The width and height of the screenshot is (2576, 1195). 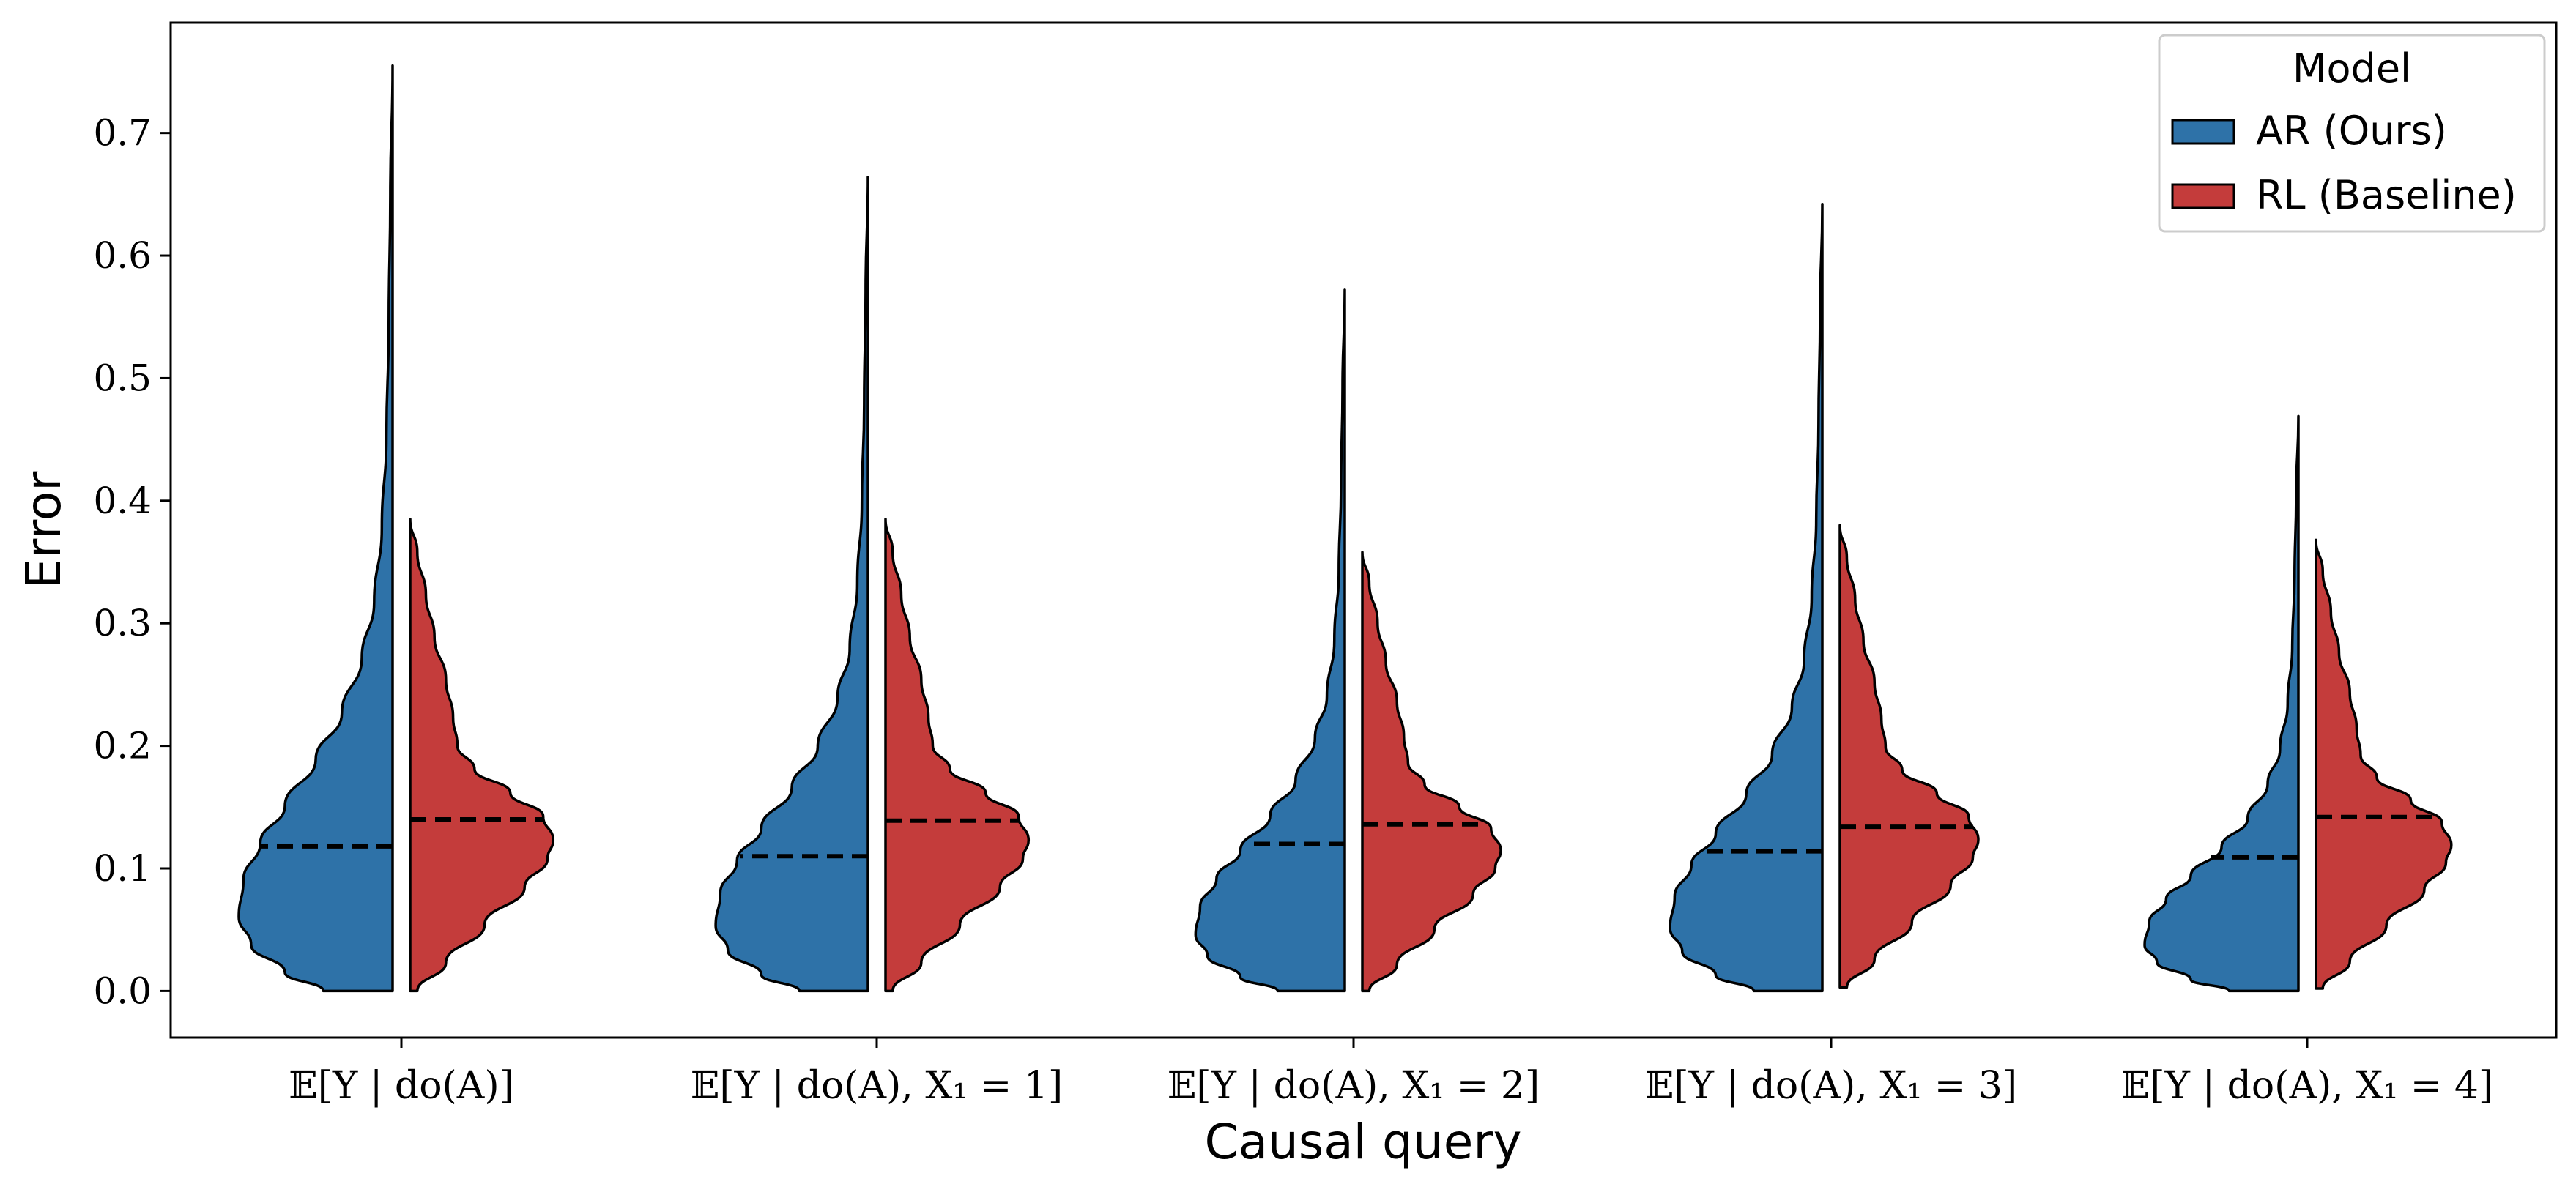 What do you see at coordinates (2351, 131) in the screenshot?
I see `legend-label-ar: AR (Ours)` at bounding box center [2351, 131].